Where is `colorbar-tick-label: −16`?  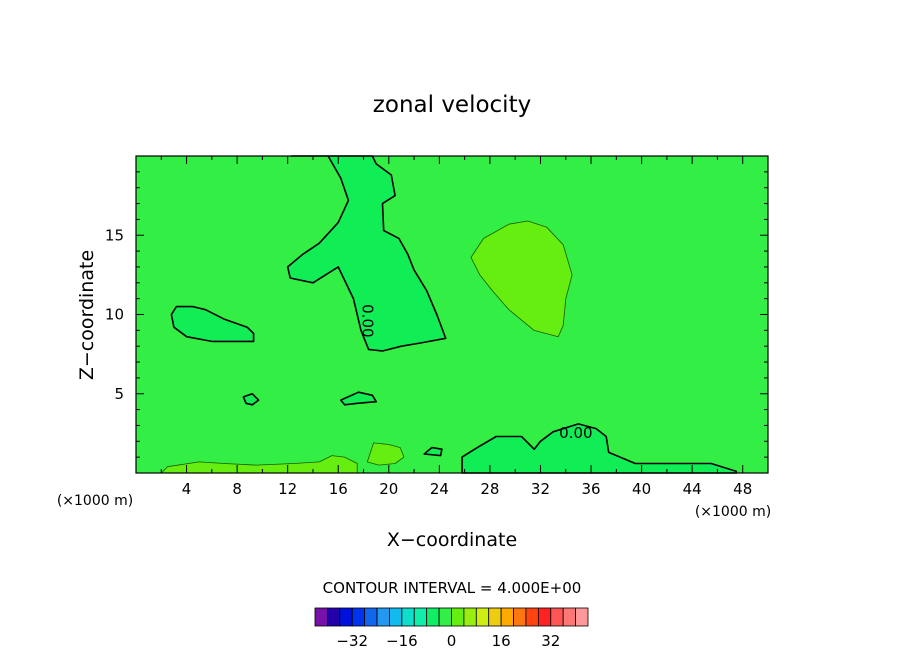 colorbar-tick-label: −16 is located at coordinates (402, 641).